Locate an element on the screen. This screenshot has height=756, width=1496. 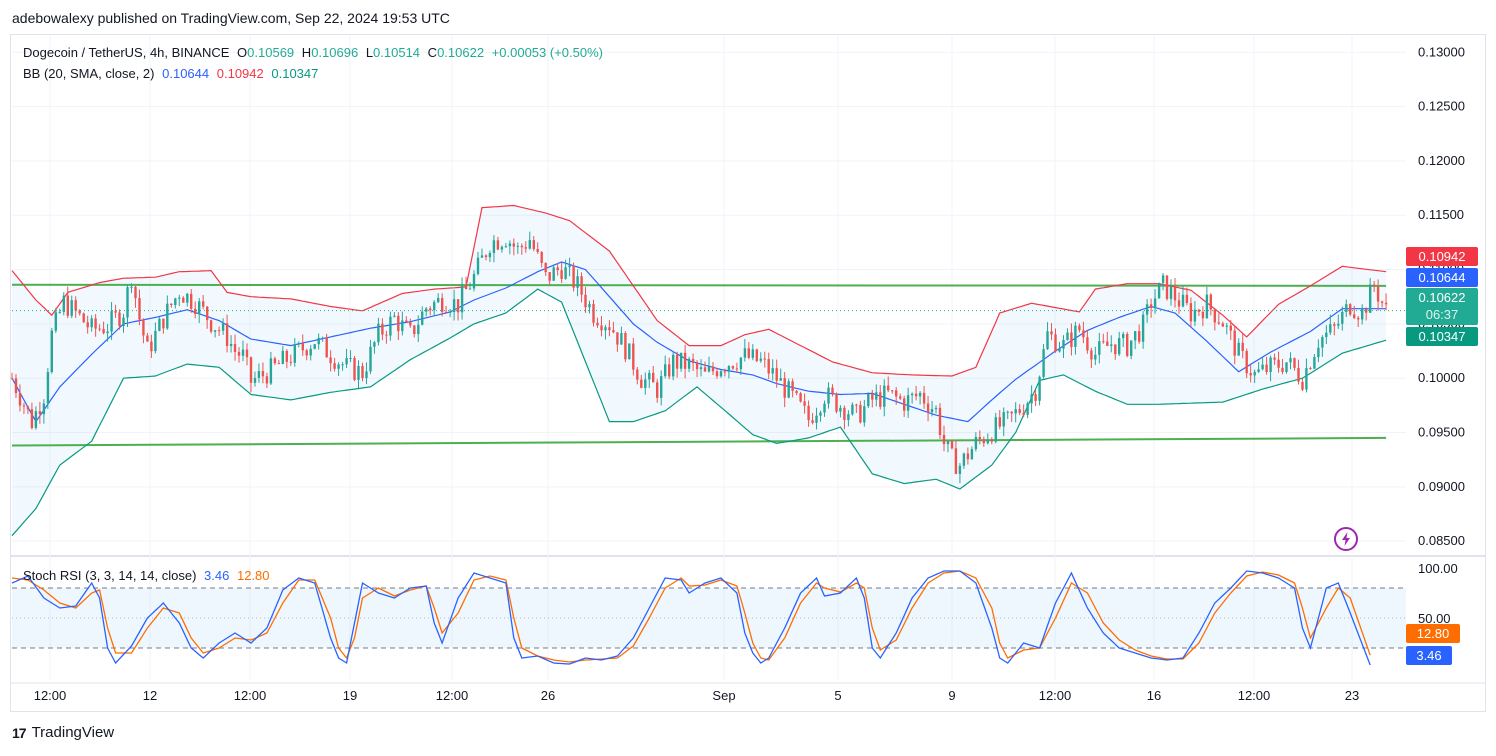
price-tick-label: 0.09000 is located at coordinates (1441, 486).